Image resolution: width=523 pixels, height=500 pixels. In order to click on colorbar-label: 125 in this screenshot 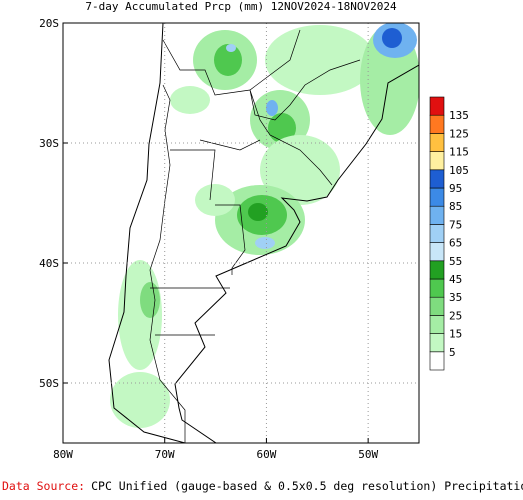, I will do `click(459, 133)`.